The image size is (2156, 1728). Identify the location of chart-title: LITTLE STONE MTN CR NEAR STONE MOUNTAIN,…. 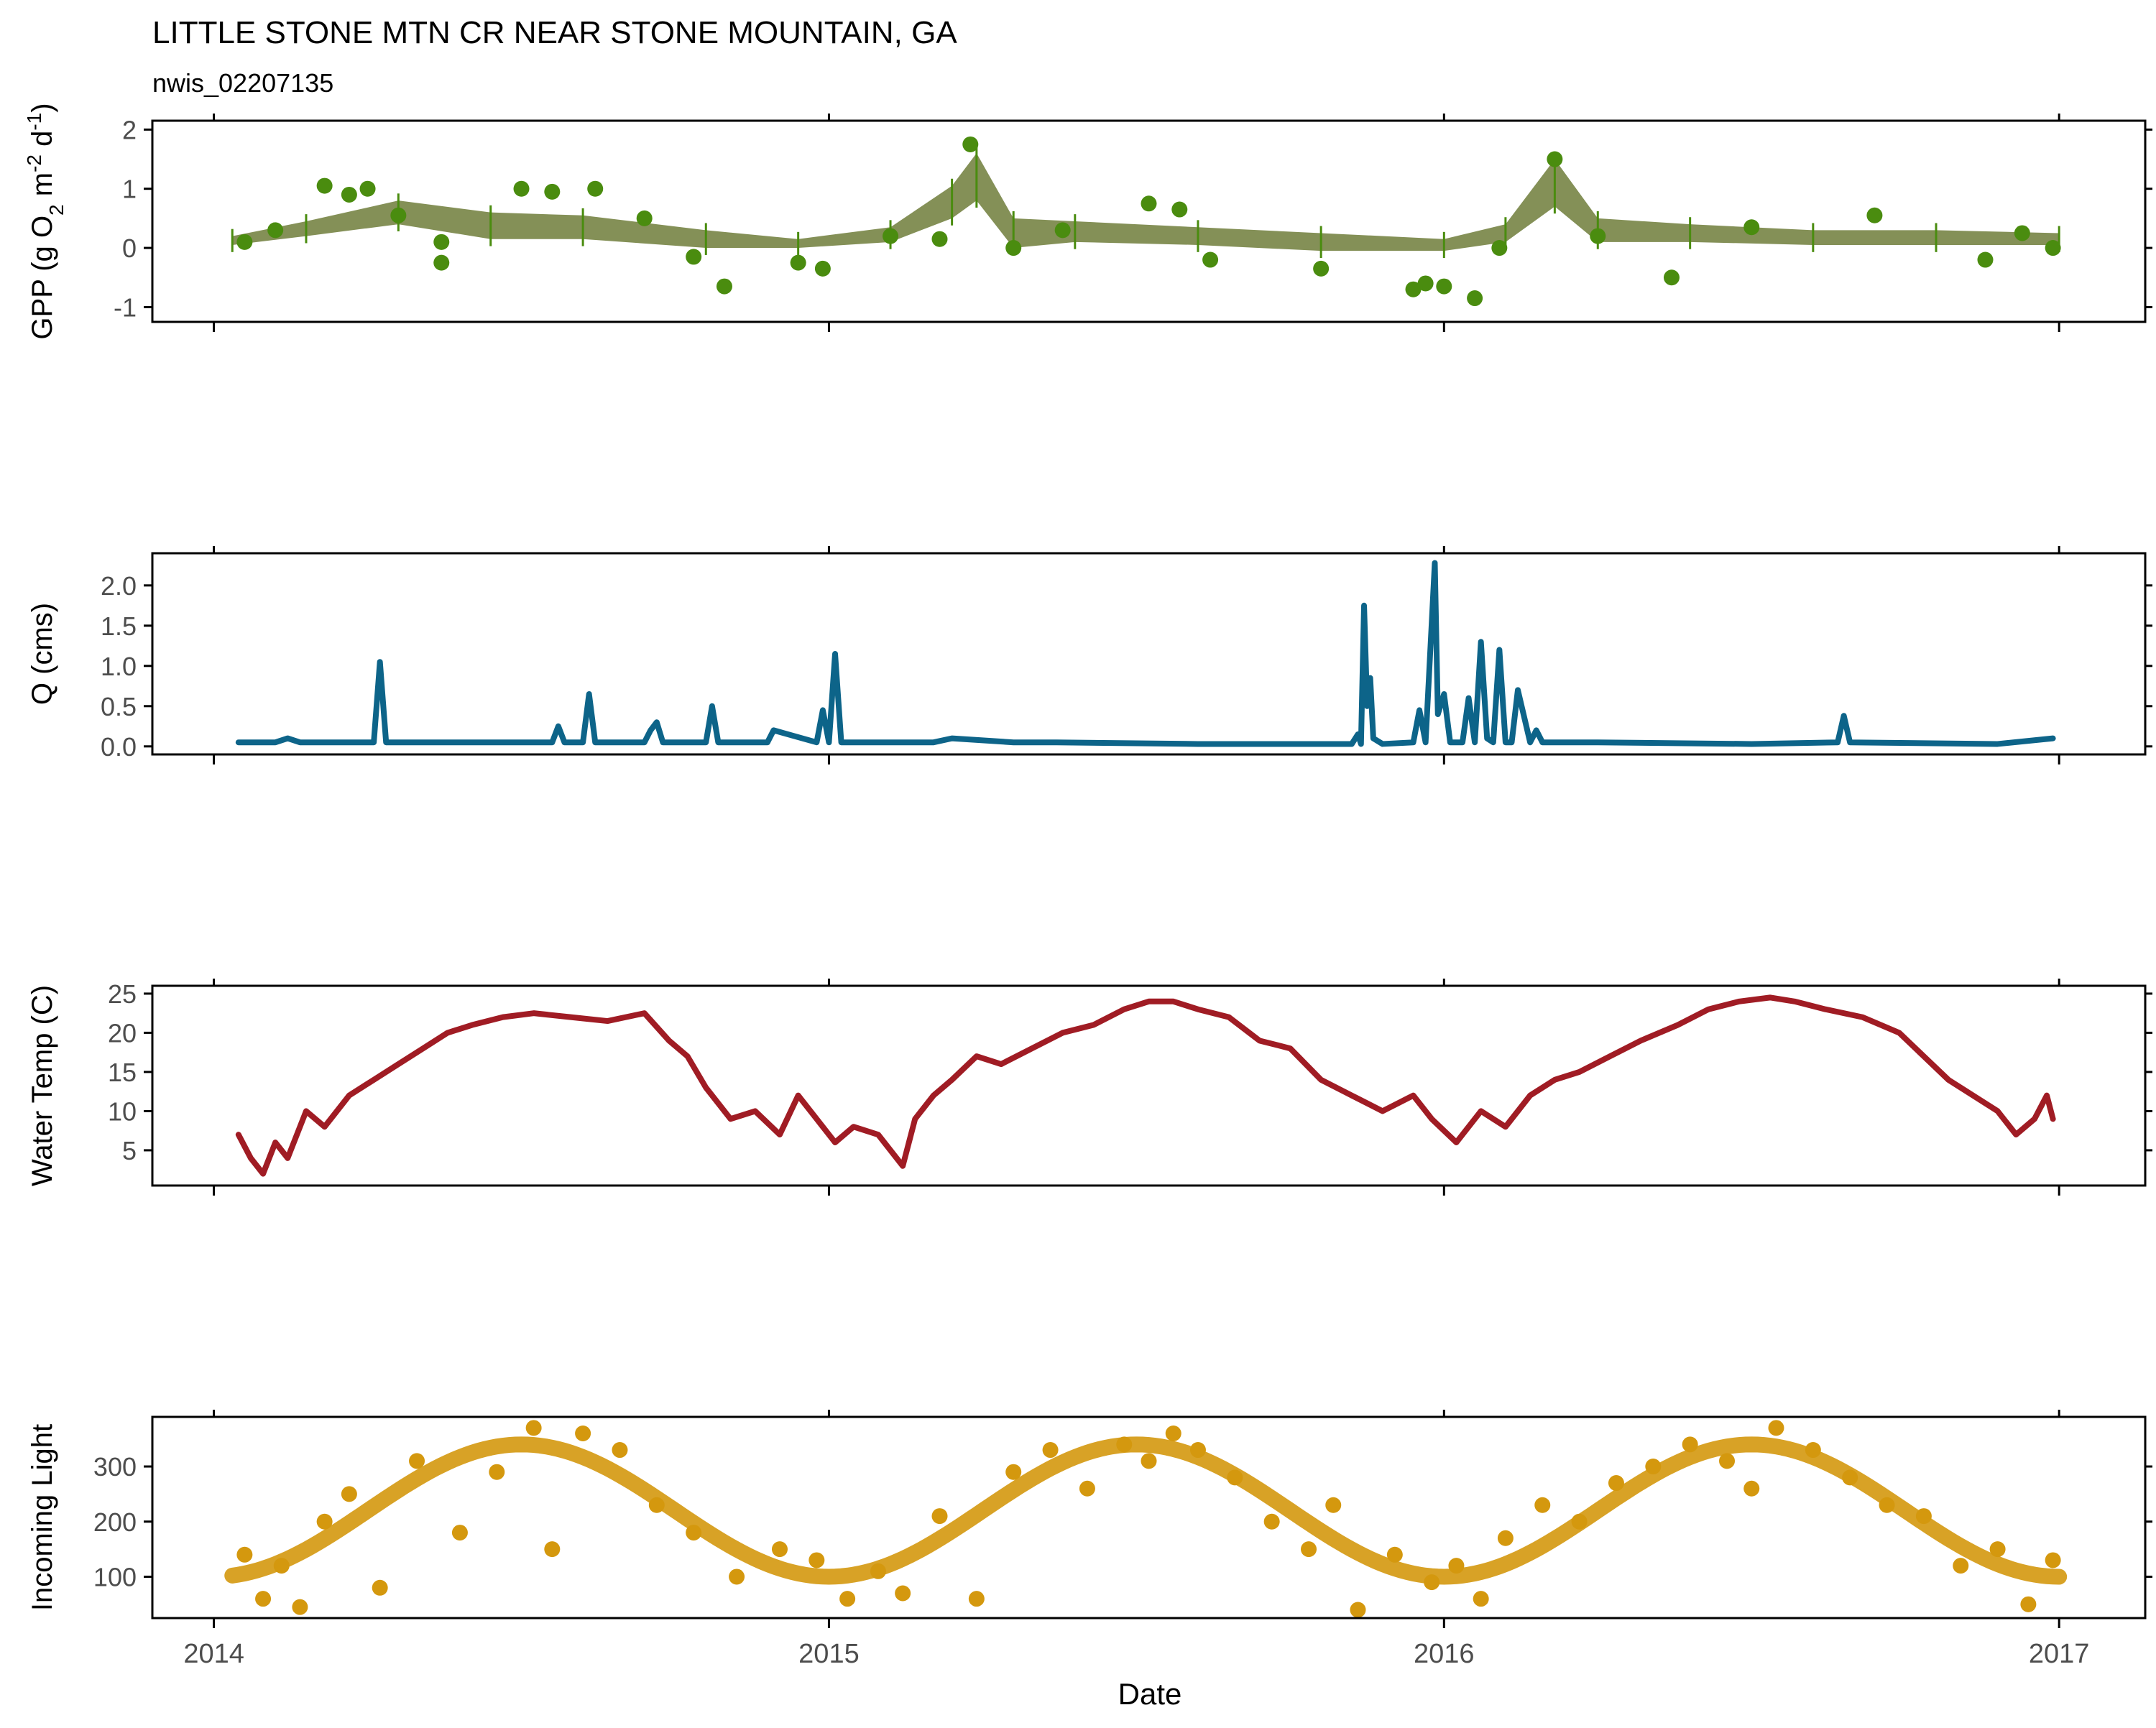
(555, 32).